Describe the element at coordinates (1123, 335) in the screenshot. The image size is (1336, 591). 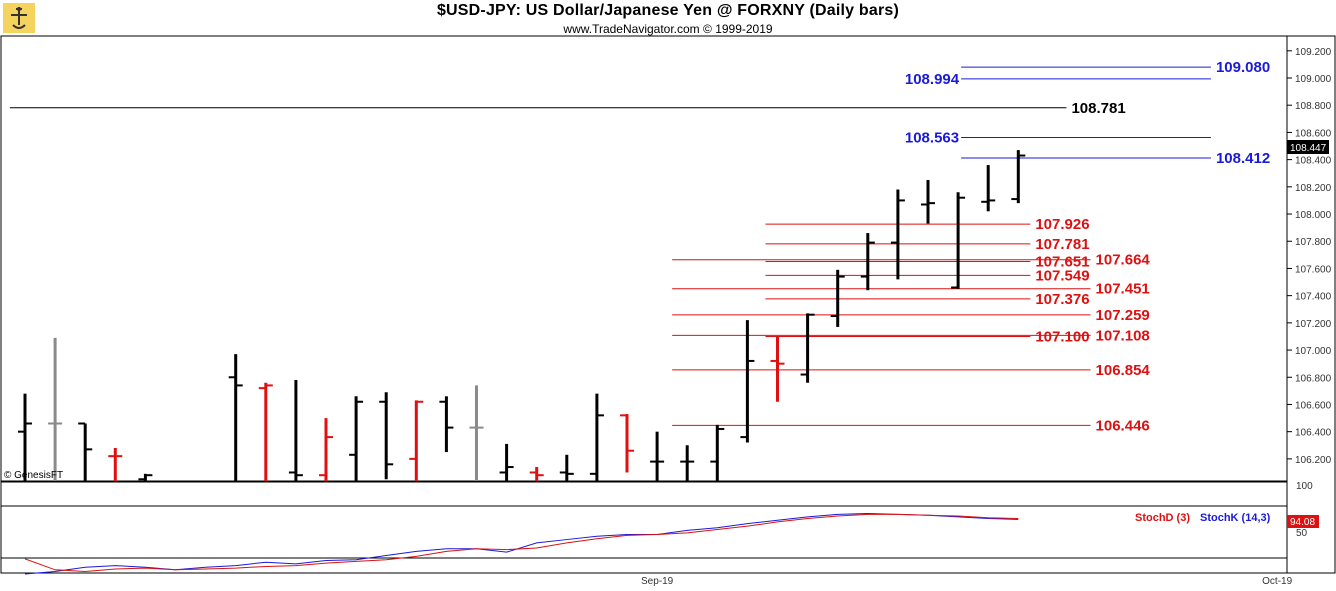
I see `level-label: 107.108` at that location.